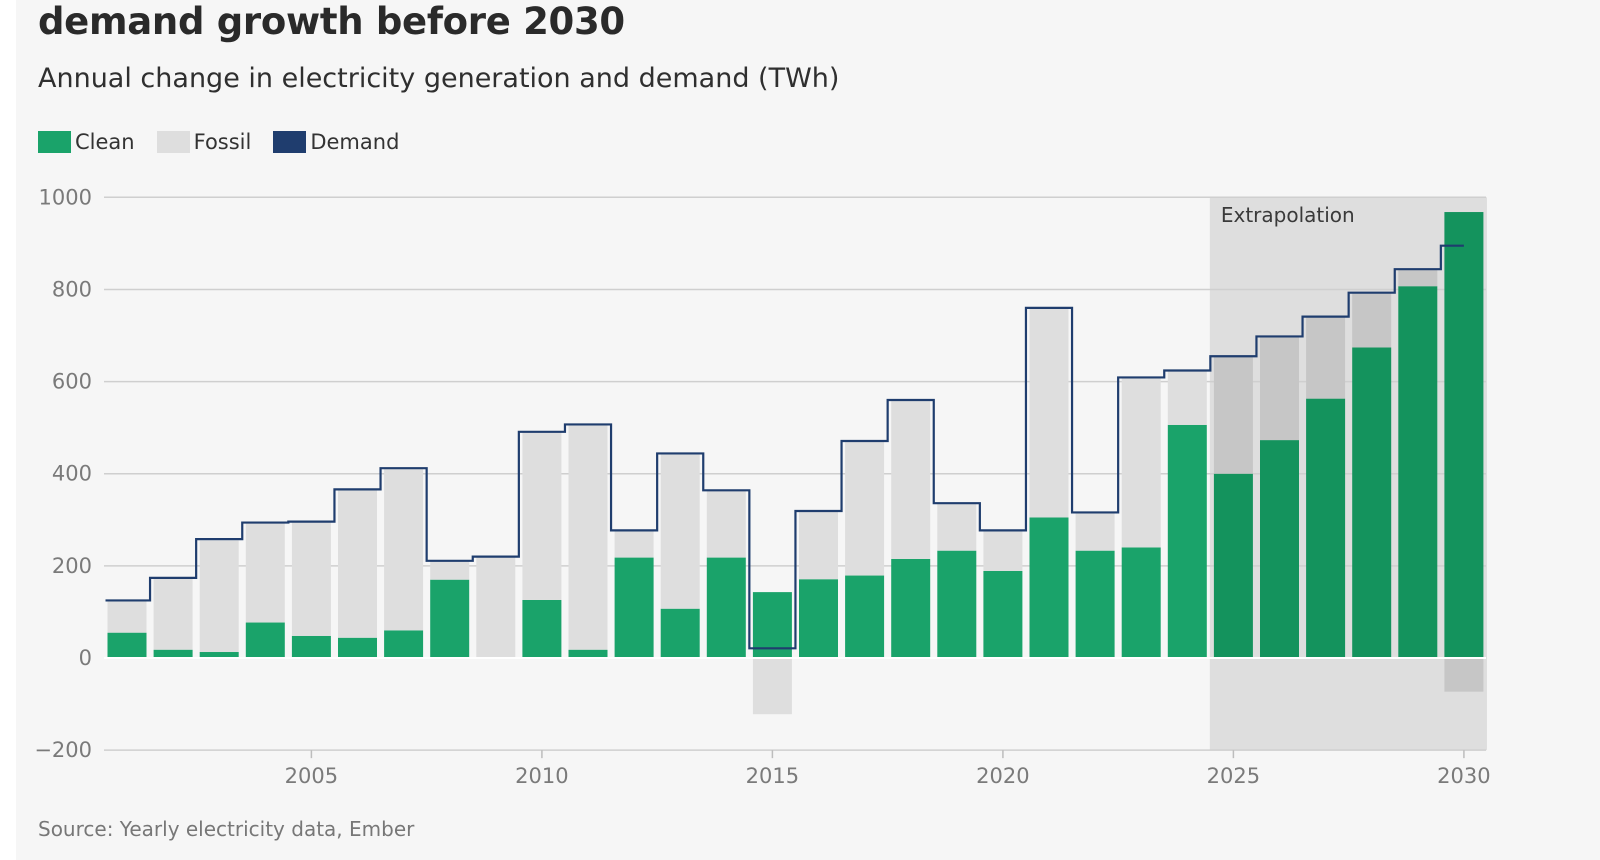  I want to click on bar-fossil-2025, so click(1233, 415).